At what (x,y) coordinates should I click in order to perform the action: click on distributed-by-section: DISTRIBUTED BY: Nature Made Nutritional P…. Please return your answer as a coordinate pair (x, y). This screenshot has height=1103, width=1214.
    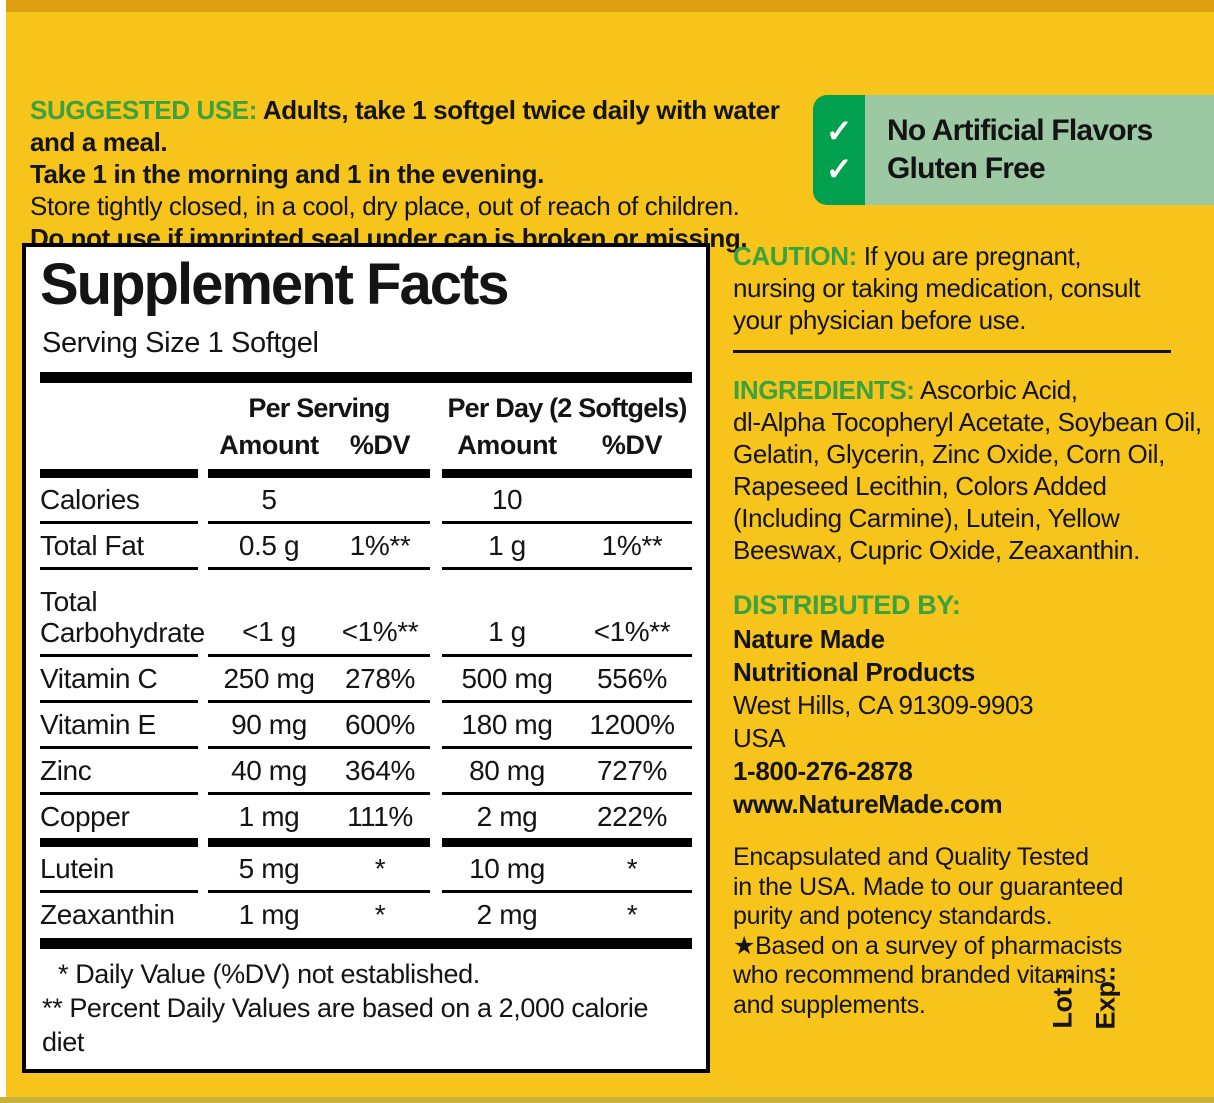
    Looking at the image, I should click on (968, 705).